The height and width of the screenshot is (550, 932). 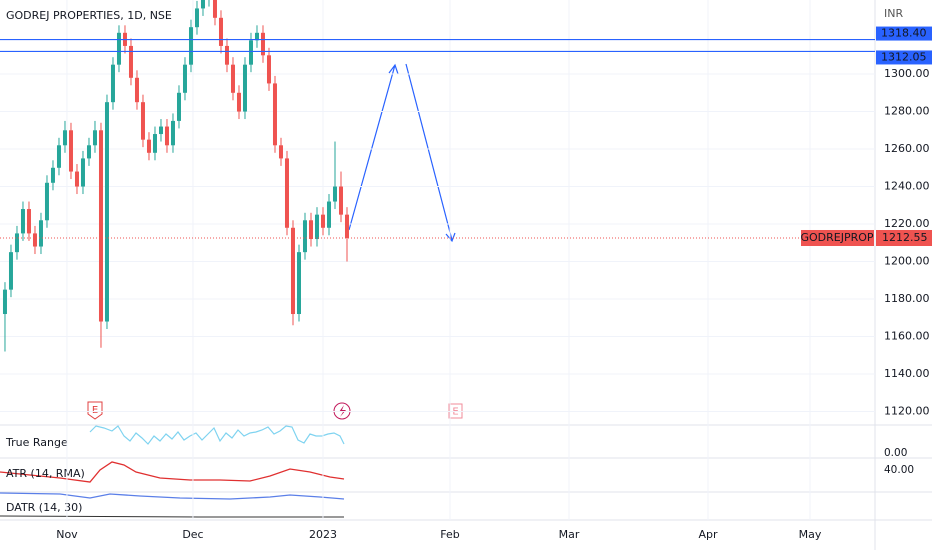 I want to click on atr-line, so click(x=172, y=472).